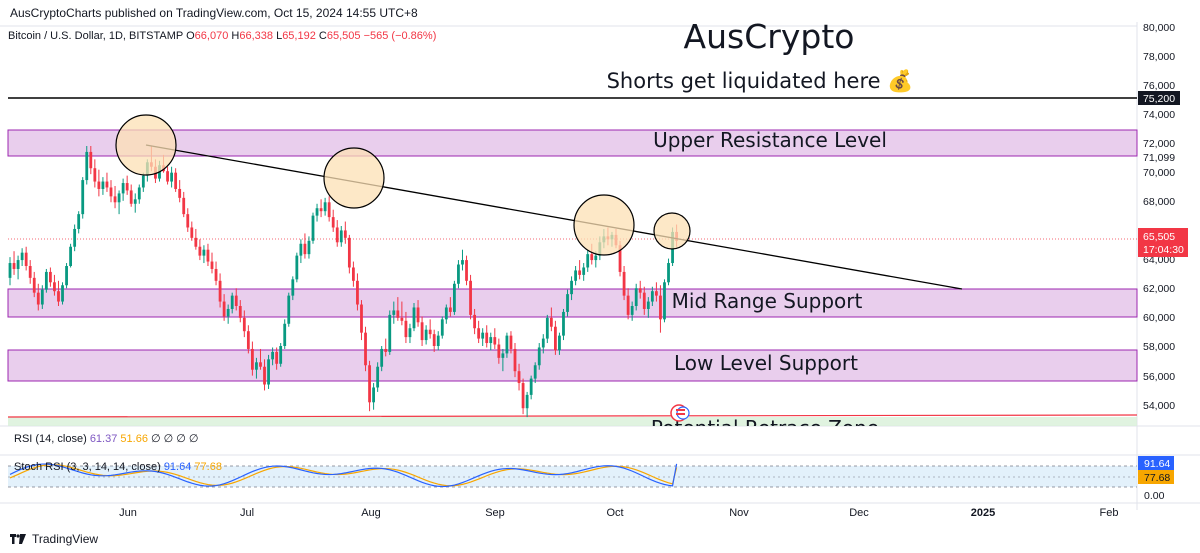  I want to click on price-tick: 54,000, so click(1159, 406).